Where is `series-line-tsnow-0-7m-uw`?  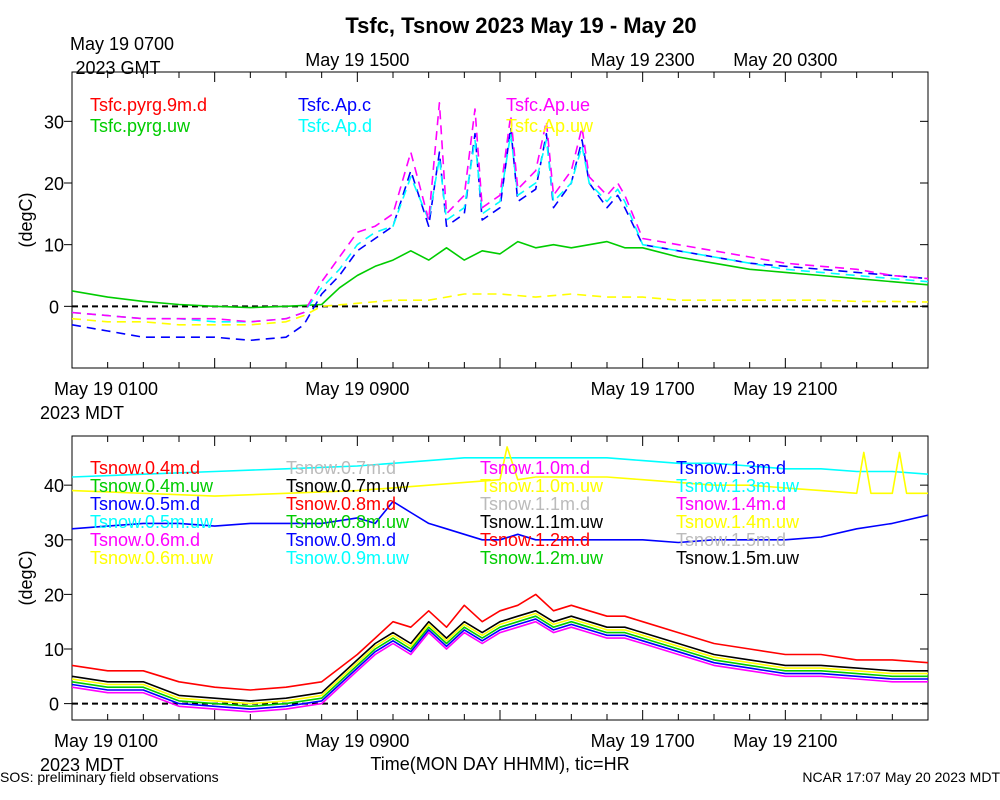 series-line-tsnow-0-7m-uw is located at coordinates (500, 655).